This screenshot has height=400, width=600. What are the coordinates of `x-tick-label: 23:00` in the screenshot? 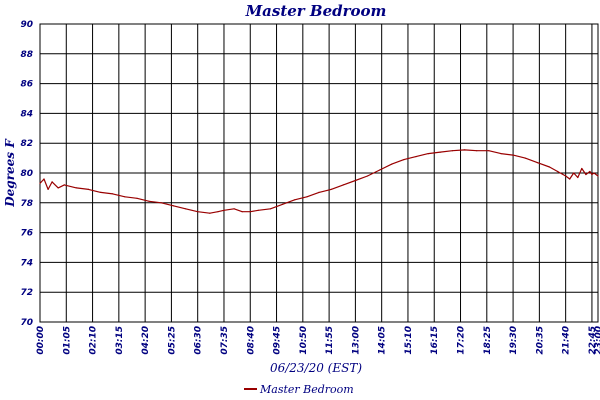 It's located at (597, 340).